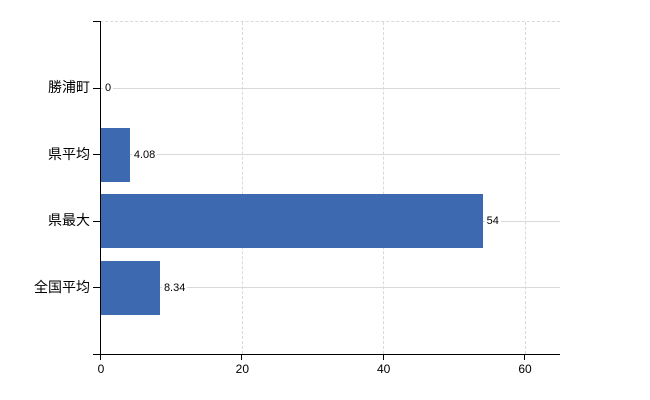 The image size is (650, 400). What do you see at coordinates (492, 221) in the screenshot?
I see `value-label: 54` at bounding box center [492, 221].